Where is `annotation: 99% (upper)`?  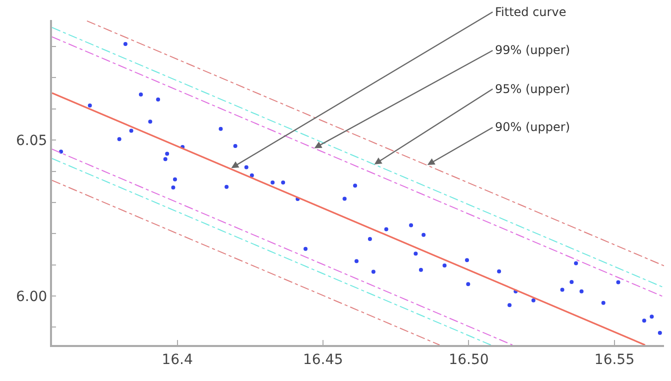
annotation: 99% (upper) is located at coordinates (532, 50).